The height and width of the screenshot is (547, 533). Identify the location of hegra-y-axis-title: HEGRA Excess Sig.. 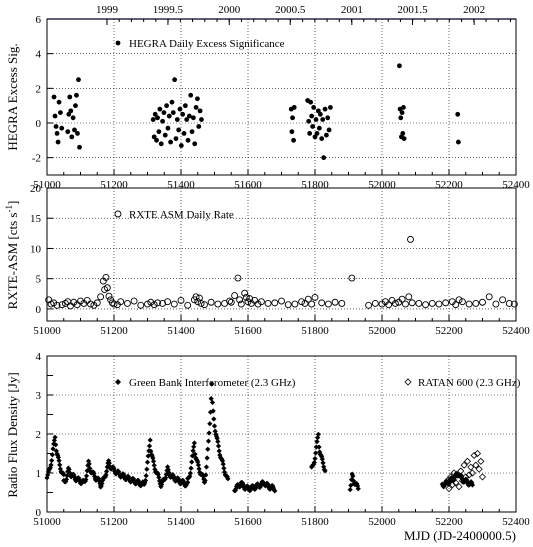
(12, 96).